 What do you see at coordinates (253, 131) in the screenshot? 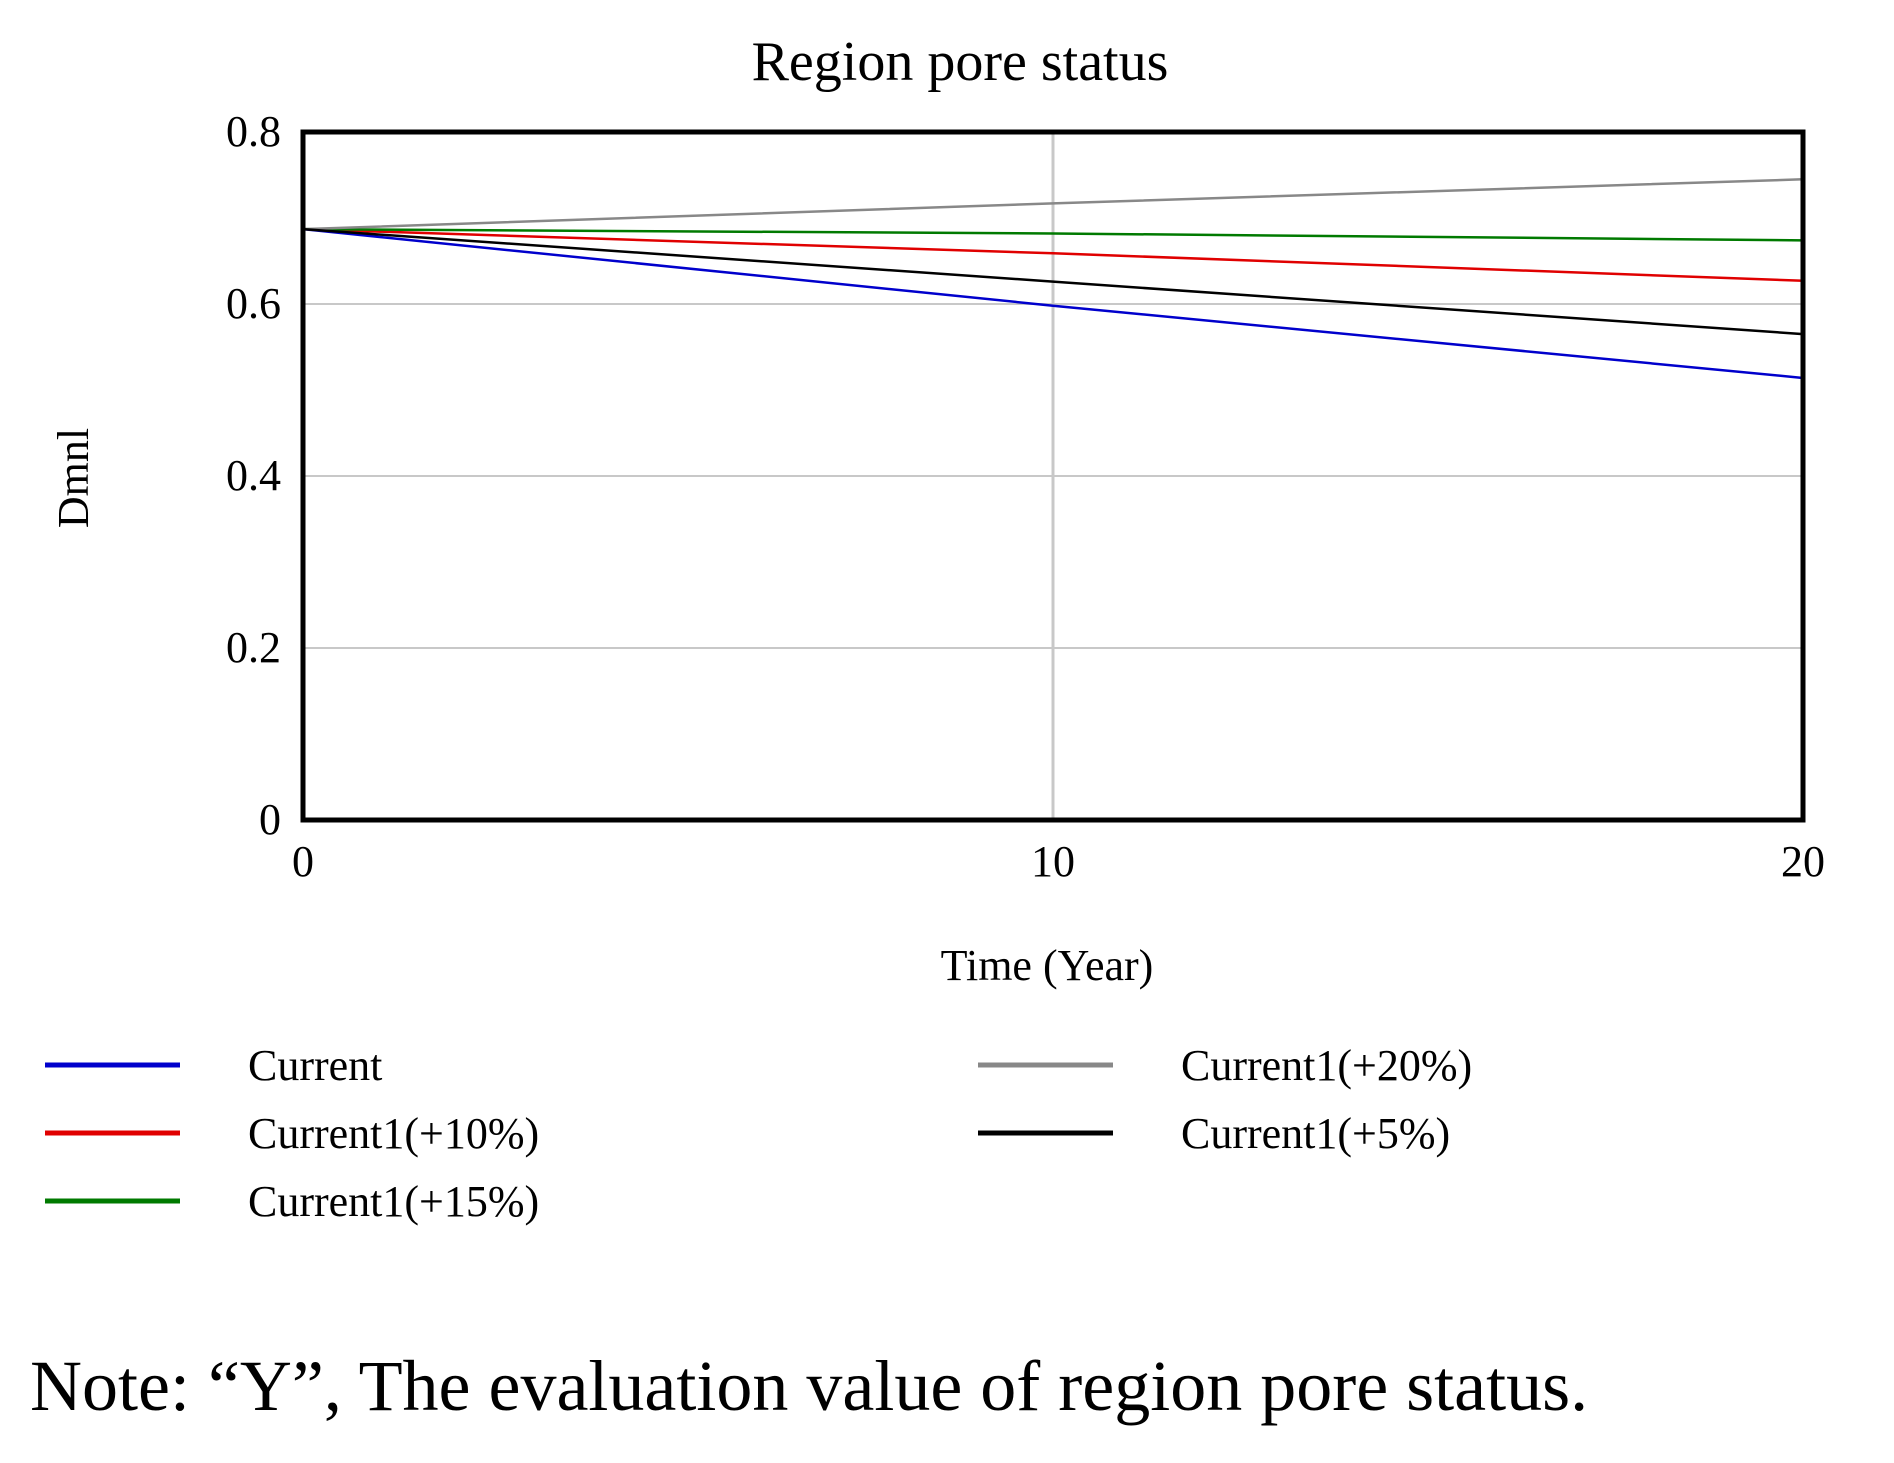
I see `y-tick-label: 0.8` at bounding box center [253, 131].